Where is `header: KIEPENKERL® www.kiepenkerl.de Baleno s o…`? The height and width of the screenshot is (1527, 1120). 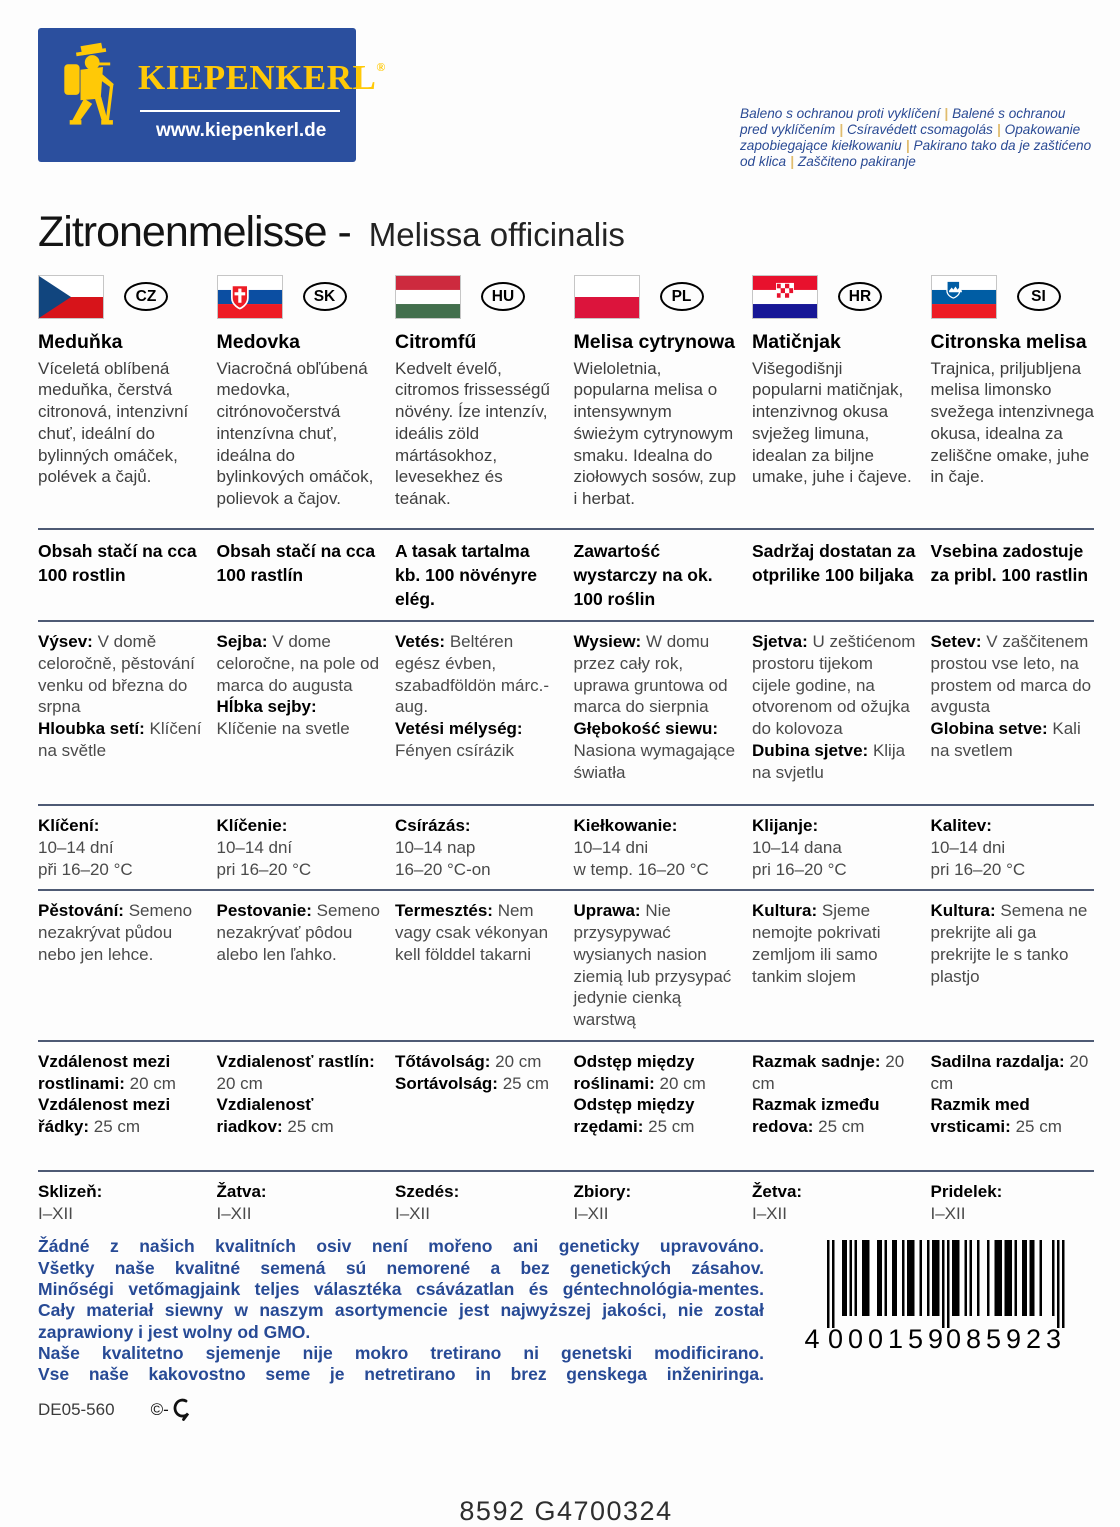
header: KIEPENKERL® www.kiepenkerl.de Baleno s o… is located at coordinates (566, 106).